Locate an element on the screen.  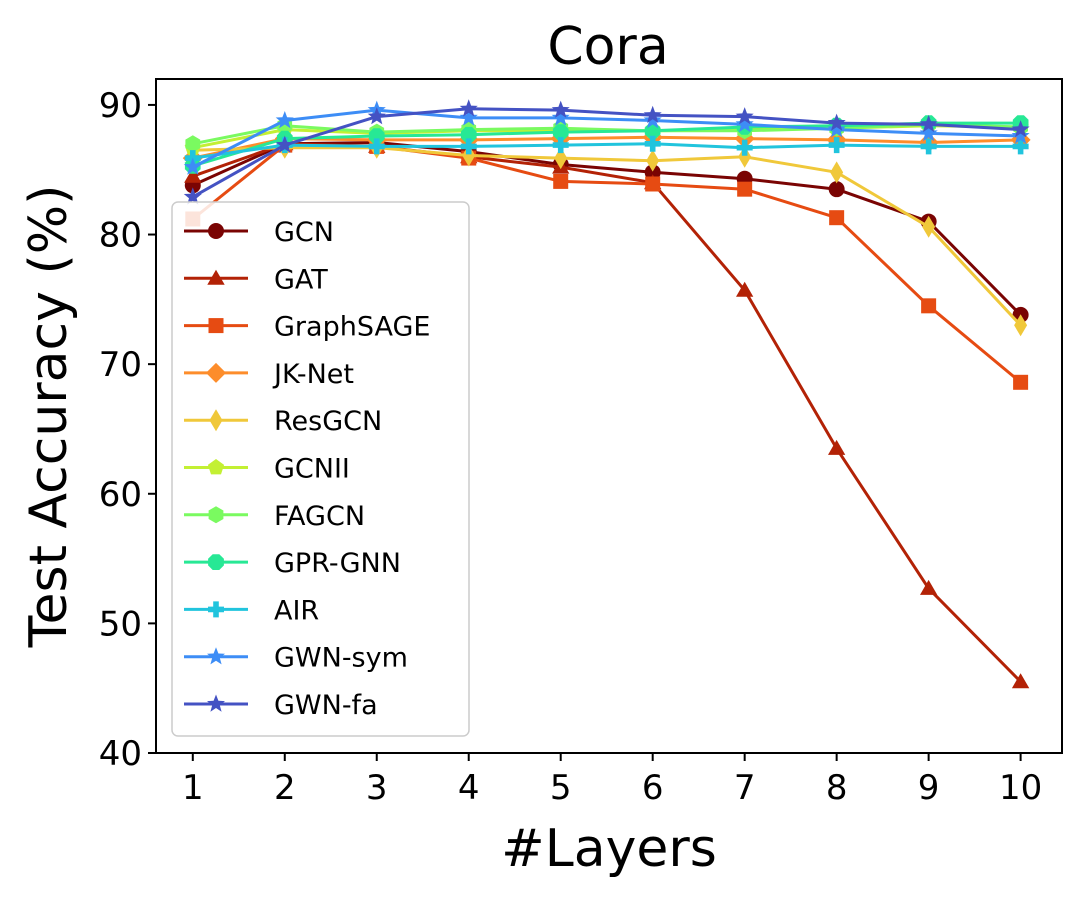
series-line-jk-net is located at coordinates (606, 147).